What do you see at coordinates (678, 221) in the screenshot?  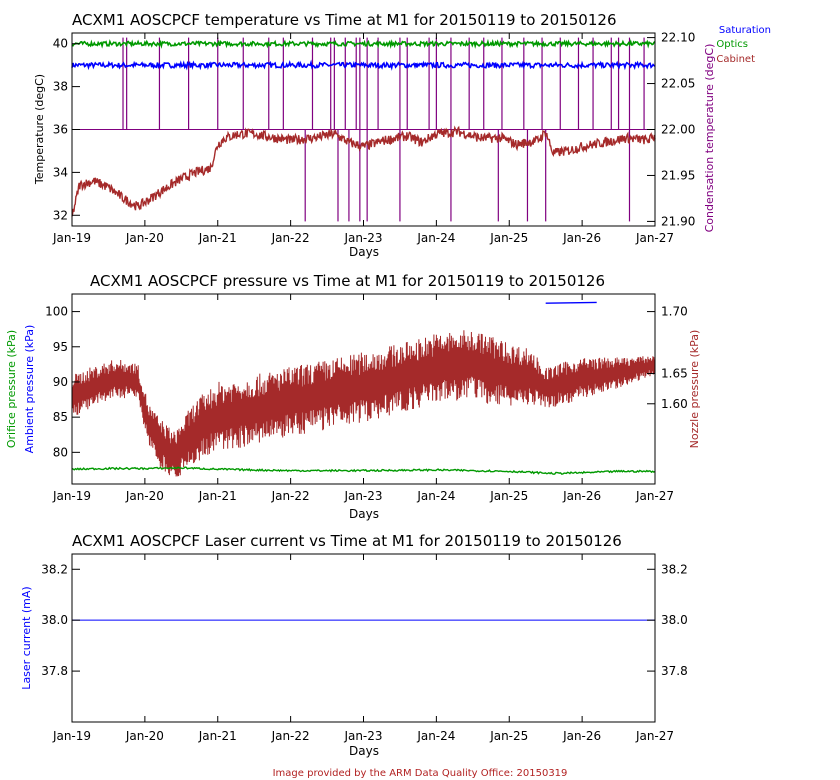 I see `y-tick-label: 21.90` at bounding box center [678, 221].